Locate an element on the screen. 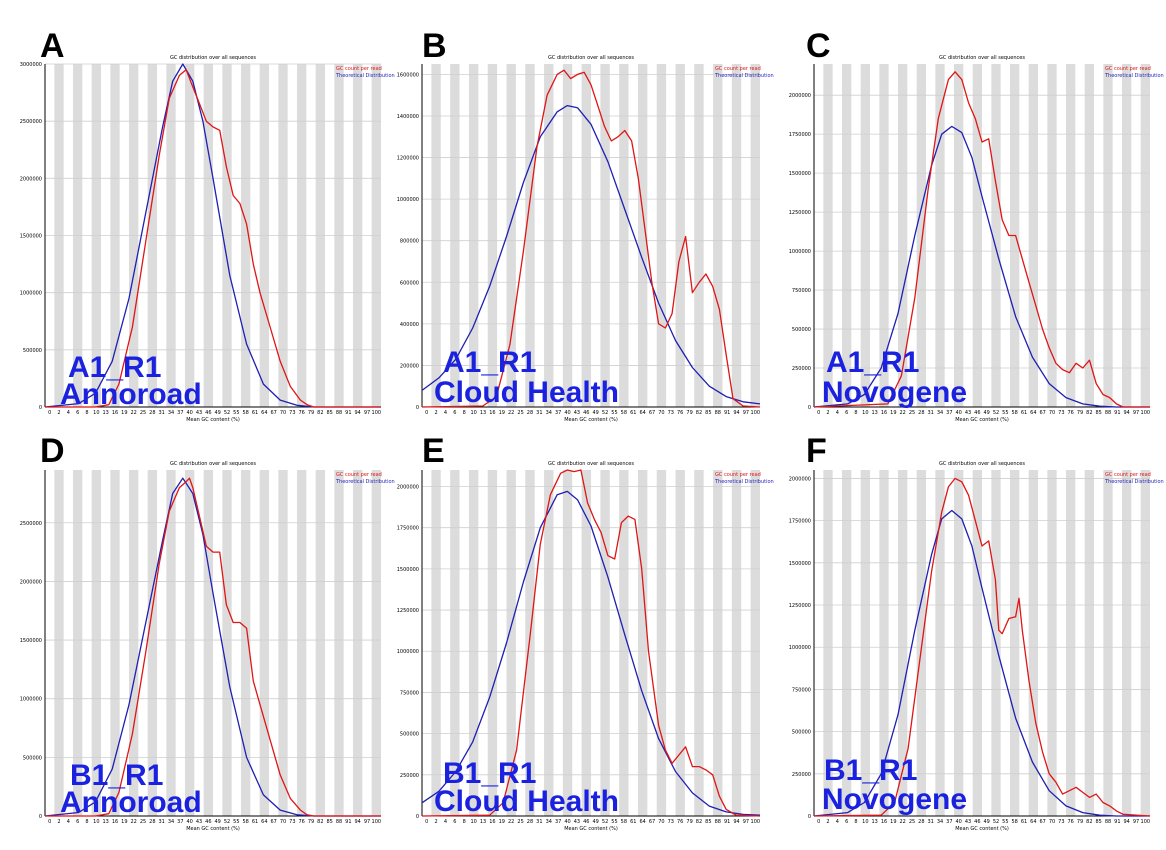 This screenshot has width=1166, height=850. y-tick-label: 1600000 is located at coordinates (408, 75).